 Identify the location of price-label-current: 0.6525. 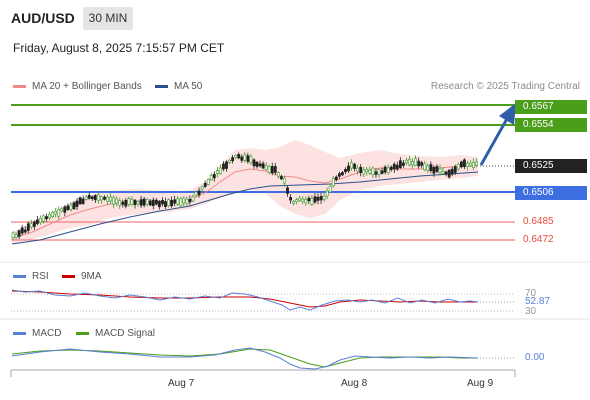
(551, 166).